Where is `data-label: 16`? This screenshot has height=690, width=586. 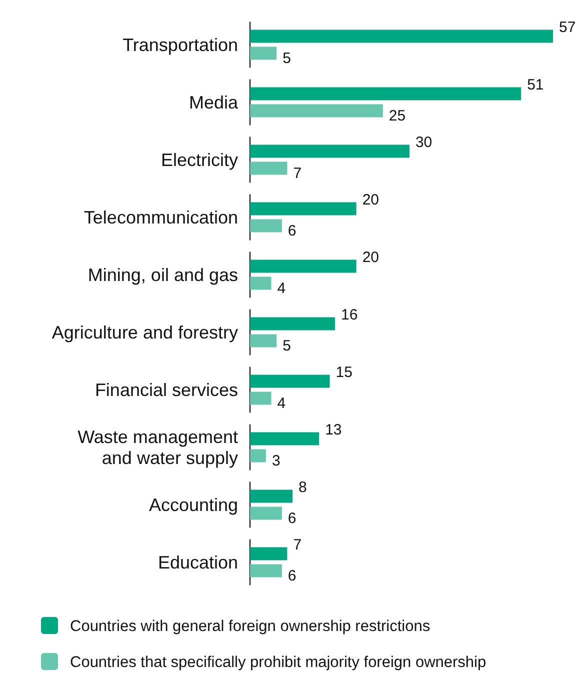
data-label: 16 is located at coordinates (349, 315).